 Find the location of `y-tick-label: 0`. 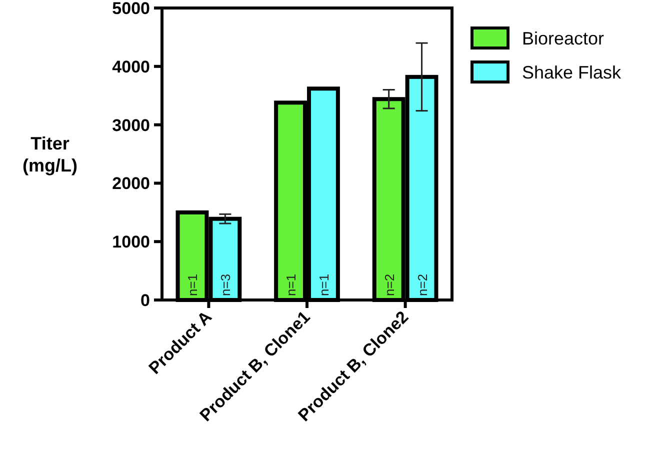

y-tick-label: 0 is located at coordinates (145, 300).